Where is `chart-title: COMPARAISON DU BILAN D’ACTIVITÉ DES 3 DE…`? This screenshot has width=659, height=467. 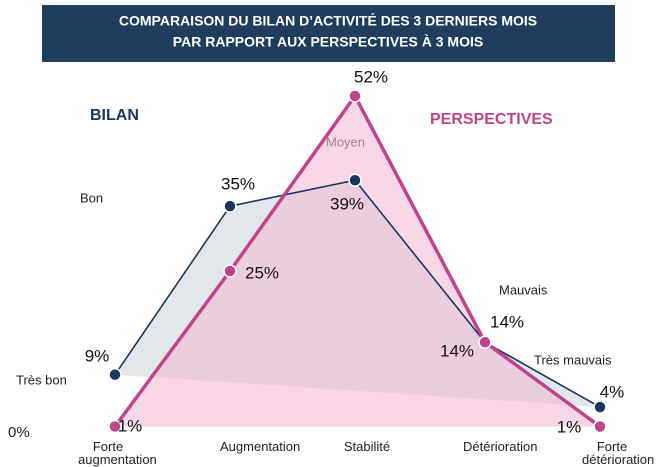 chart-title: COMPARAISON DU BILAN D’ACTIVITÉ DES 3 DE… is located at coordinates (328, 21).